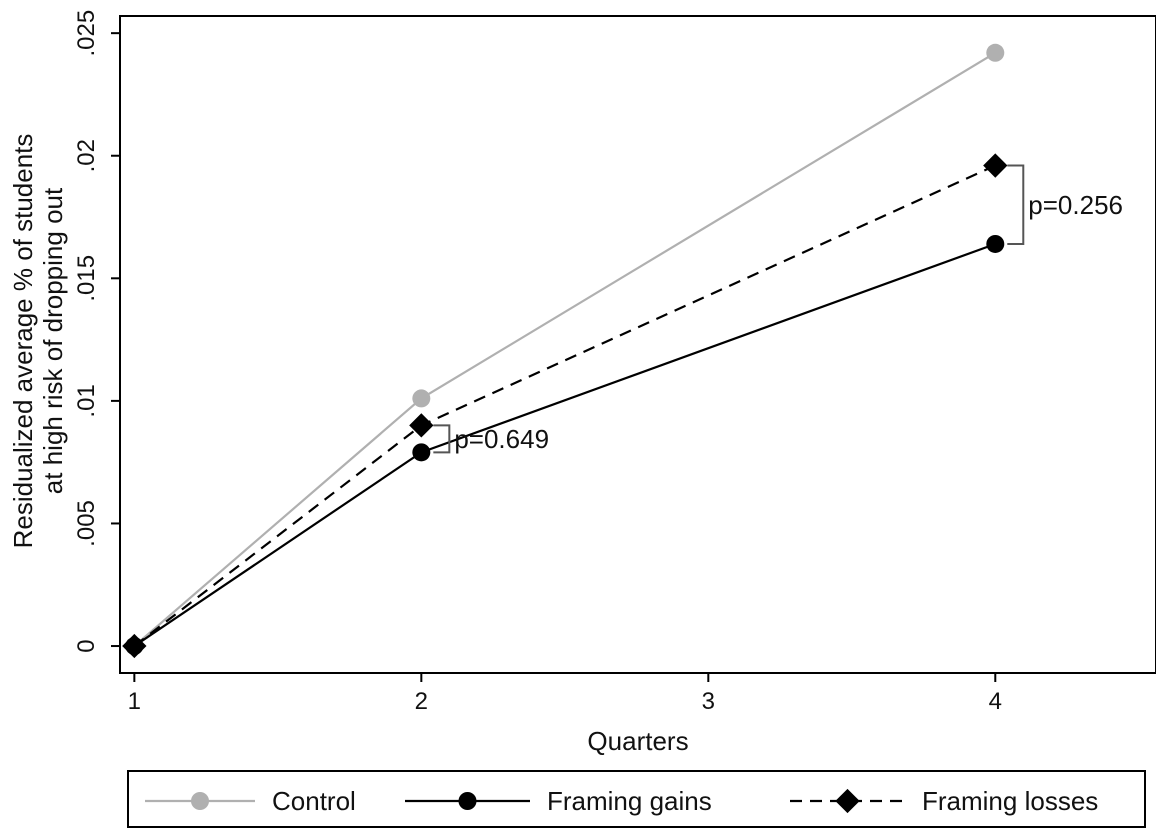 This screenshot has height=828, width=1156. What do you see at coordinates (86, 155) in the screenshot?
I see `y-tick-label: .02` at bounding box center [86, 155].